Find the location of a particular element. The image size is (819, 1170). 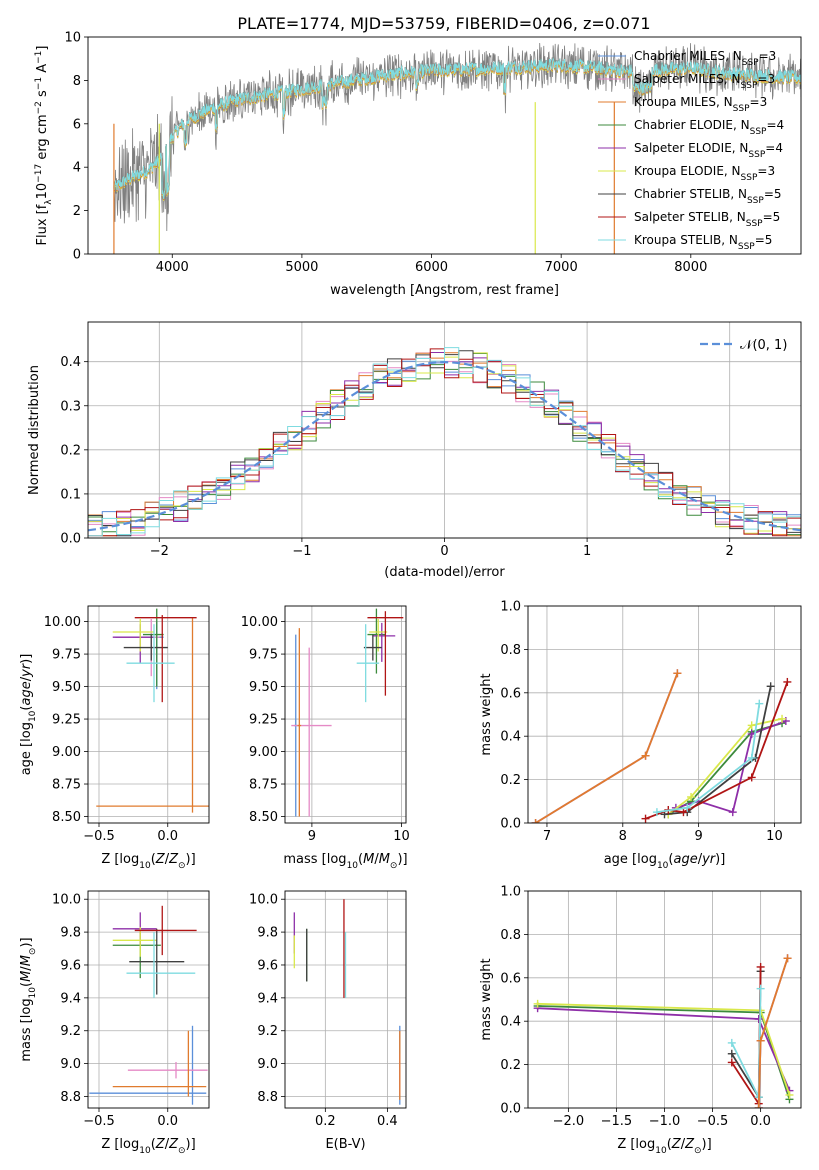

label-part: =5 is located at coordinates (764, 240).